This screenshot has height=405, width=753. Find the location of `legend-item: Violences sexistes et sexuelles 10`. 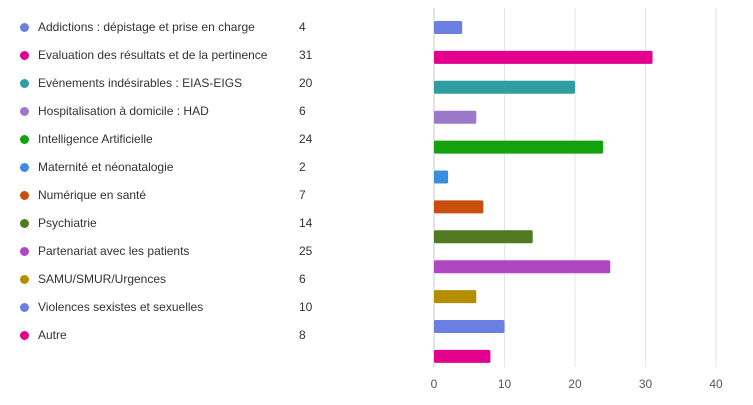

legend-item: Violences sexistes et sexuelles 10 is located at coordinates (165, 308).